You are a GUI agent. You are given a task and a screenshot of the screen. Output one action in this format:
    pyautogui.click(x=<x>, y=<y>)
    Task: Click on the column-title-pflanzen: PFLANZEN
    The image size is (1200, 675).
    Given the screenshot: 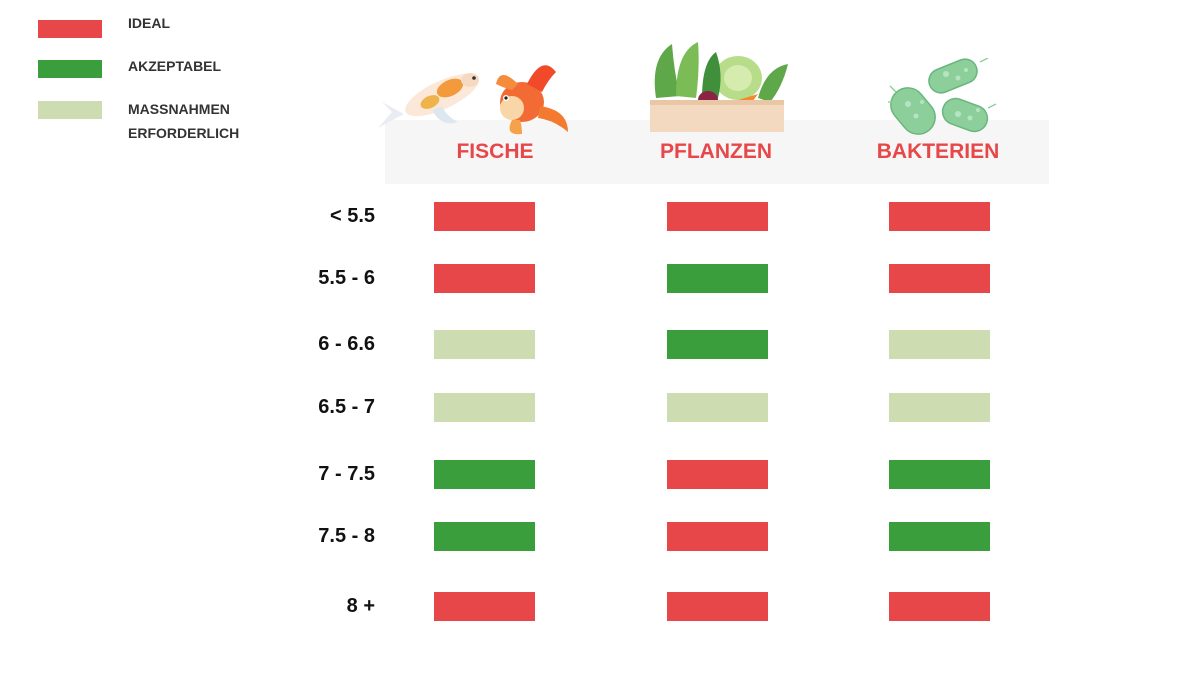 What is the action you would take?
    pyautogui.click(x=716, y=151)
    